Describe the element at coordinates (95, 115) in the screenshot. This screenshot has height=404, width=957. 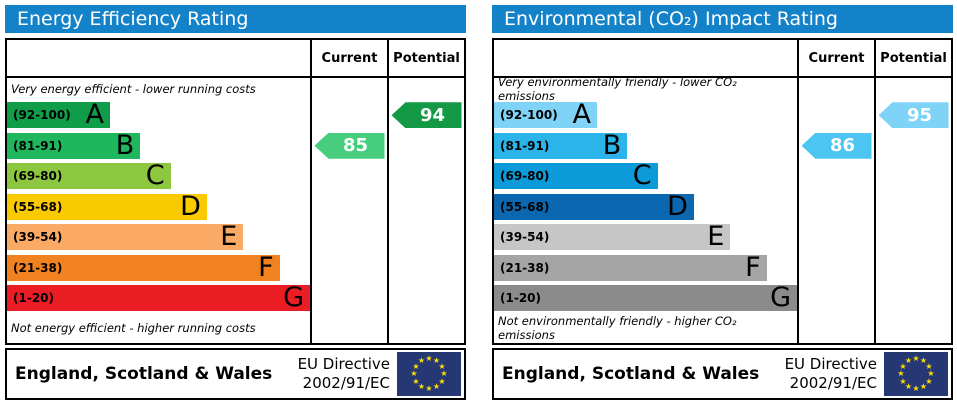
I see `band-A-letter: A` at that location.